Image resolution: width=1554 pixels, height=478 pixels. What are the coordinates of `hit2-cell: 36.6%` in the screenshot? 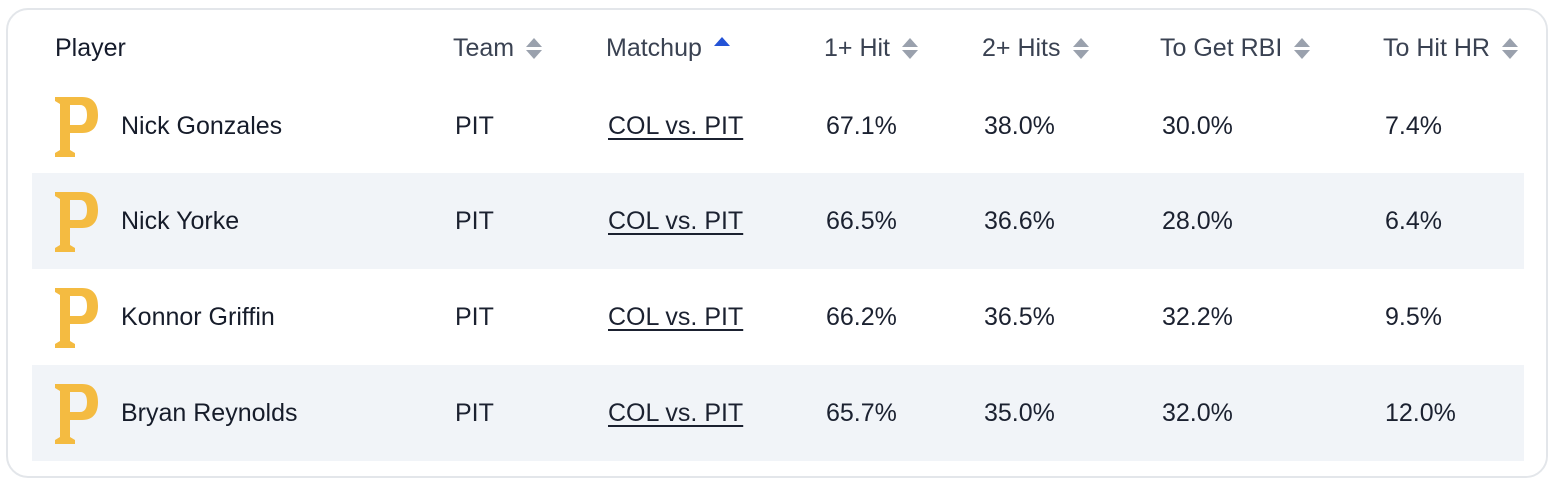 It's located at (1019, 220).